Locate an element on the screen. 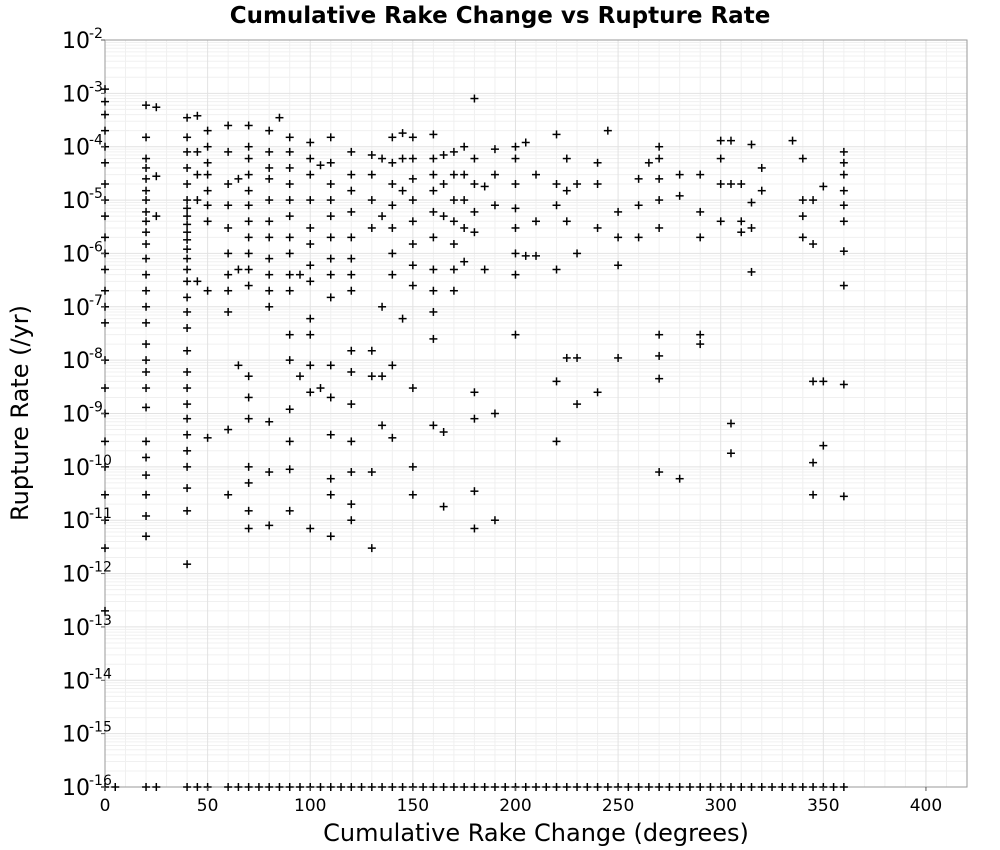  y-tick-exponent: -2 is located at coordinates (96, 34).